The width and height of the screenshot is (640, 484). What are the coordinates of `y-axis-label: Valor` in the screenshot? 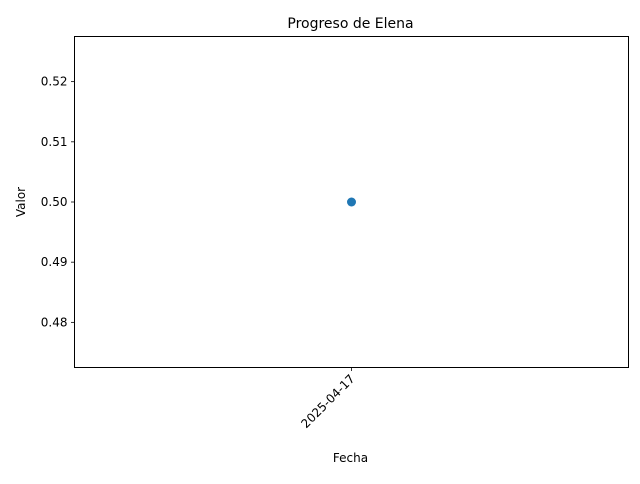 It's located at (21, 202).